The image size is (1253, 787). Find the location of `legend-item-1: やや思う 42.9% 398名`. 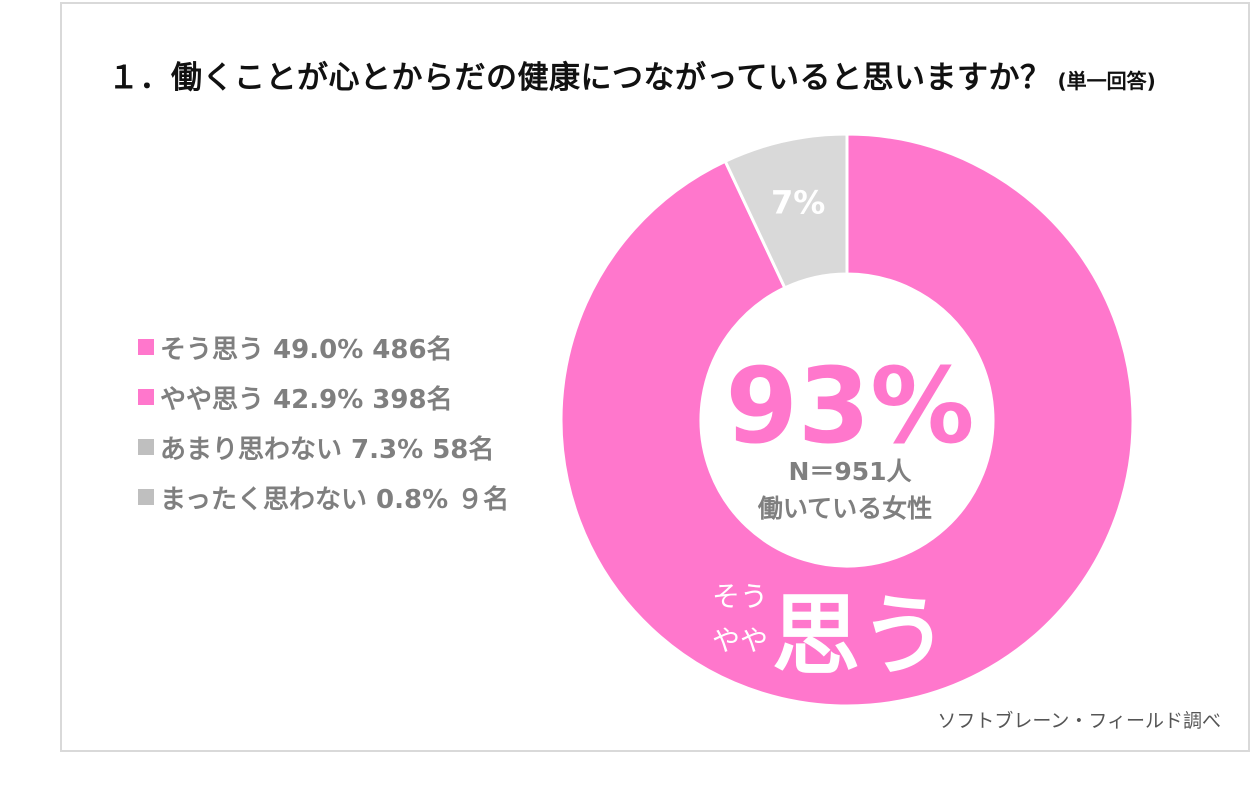

legend-item-1: やや思う 42.9% 398名 is located at coordinates (323, 397).